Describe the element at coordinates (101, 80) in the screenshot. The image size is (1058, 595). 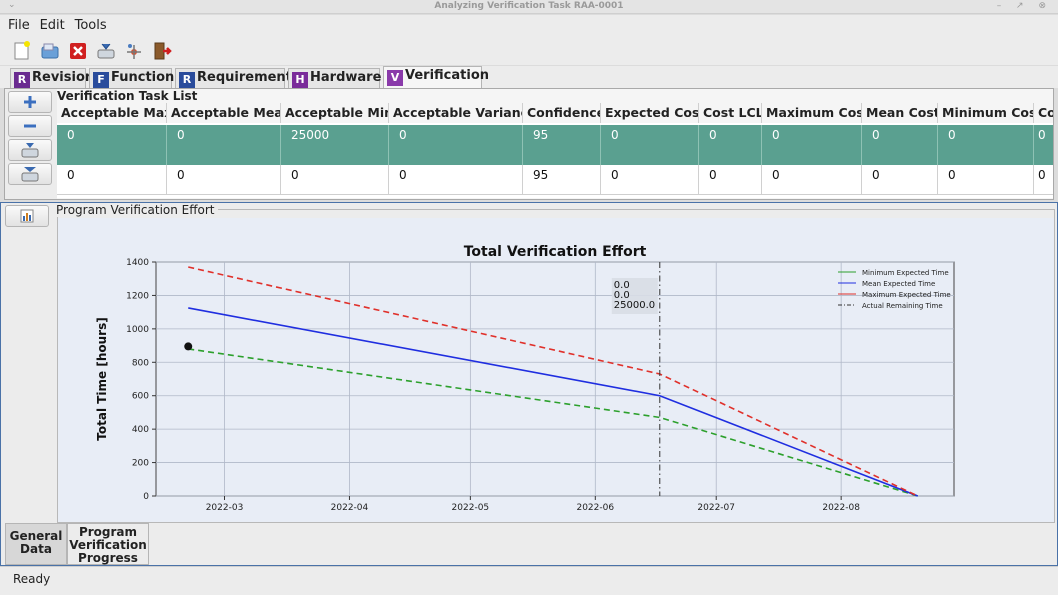
I see `function-icon: F` at that location.